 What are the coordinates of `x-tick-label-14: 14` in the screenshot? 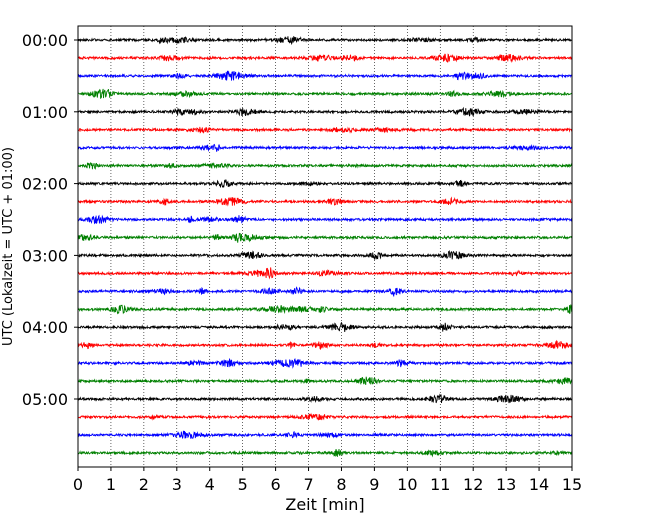 It's located at (539, 484).